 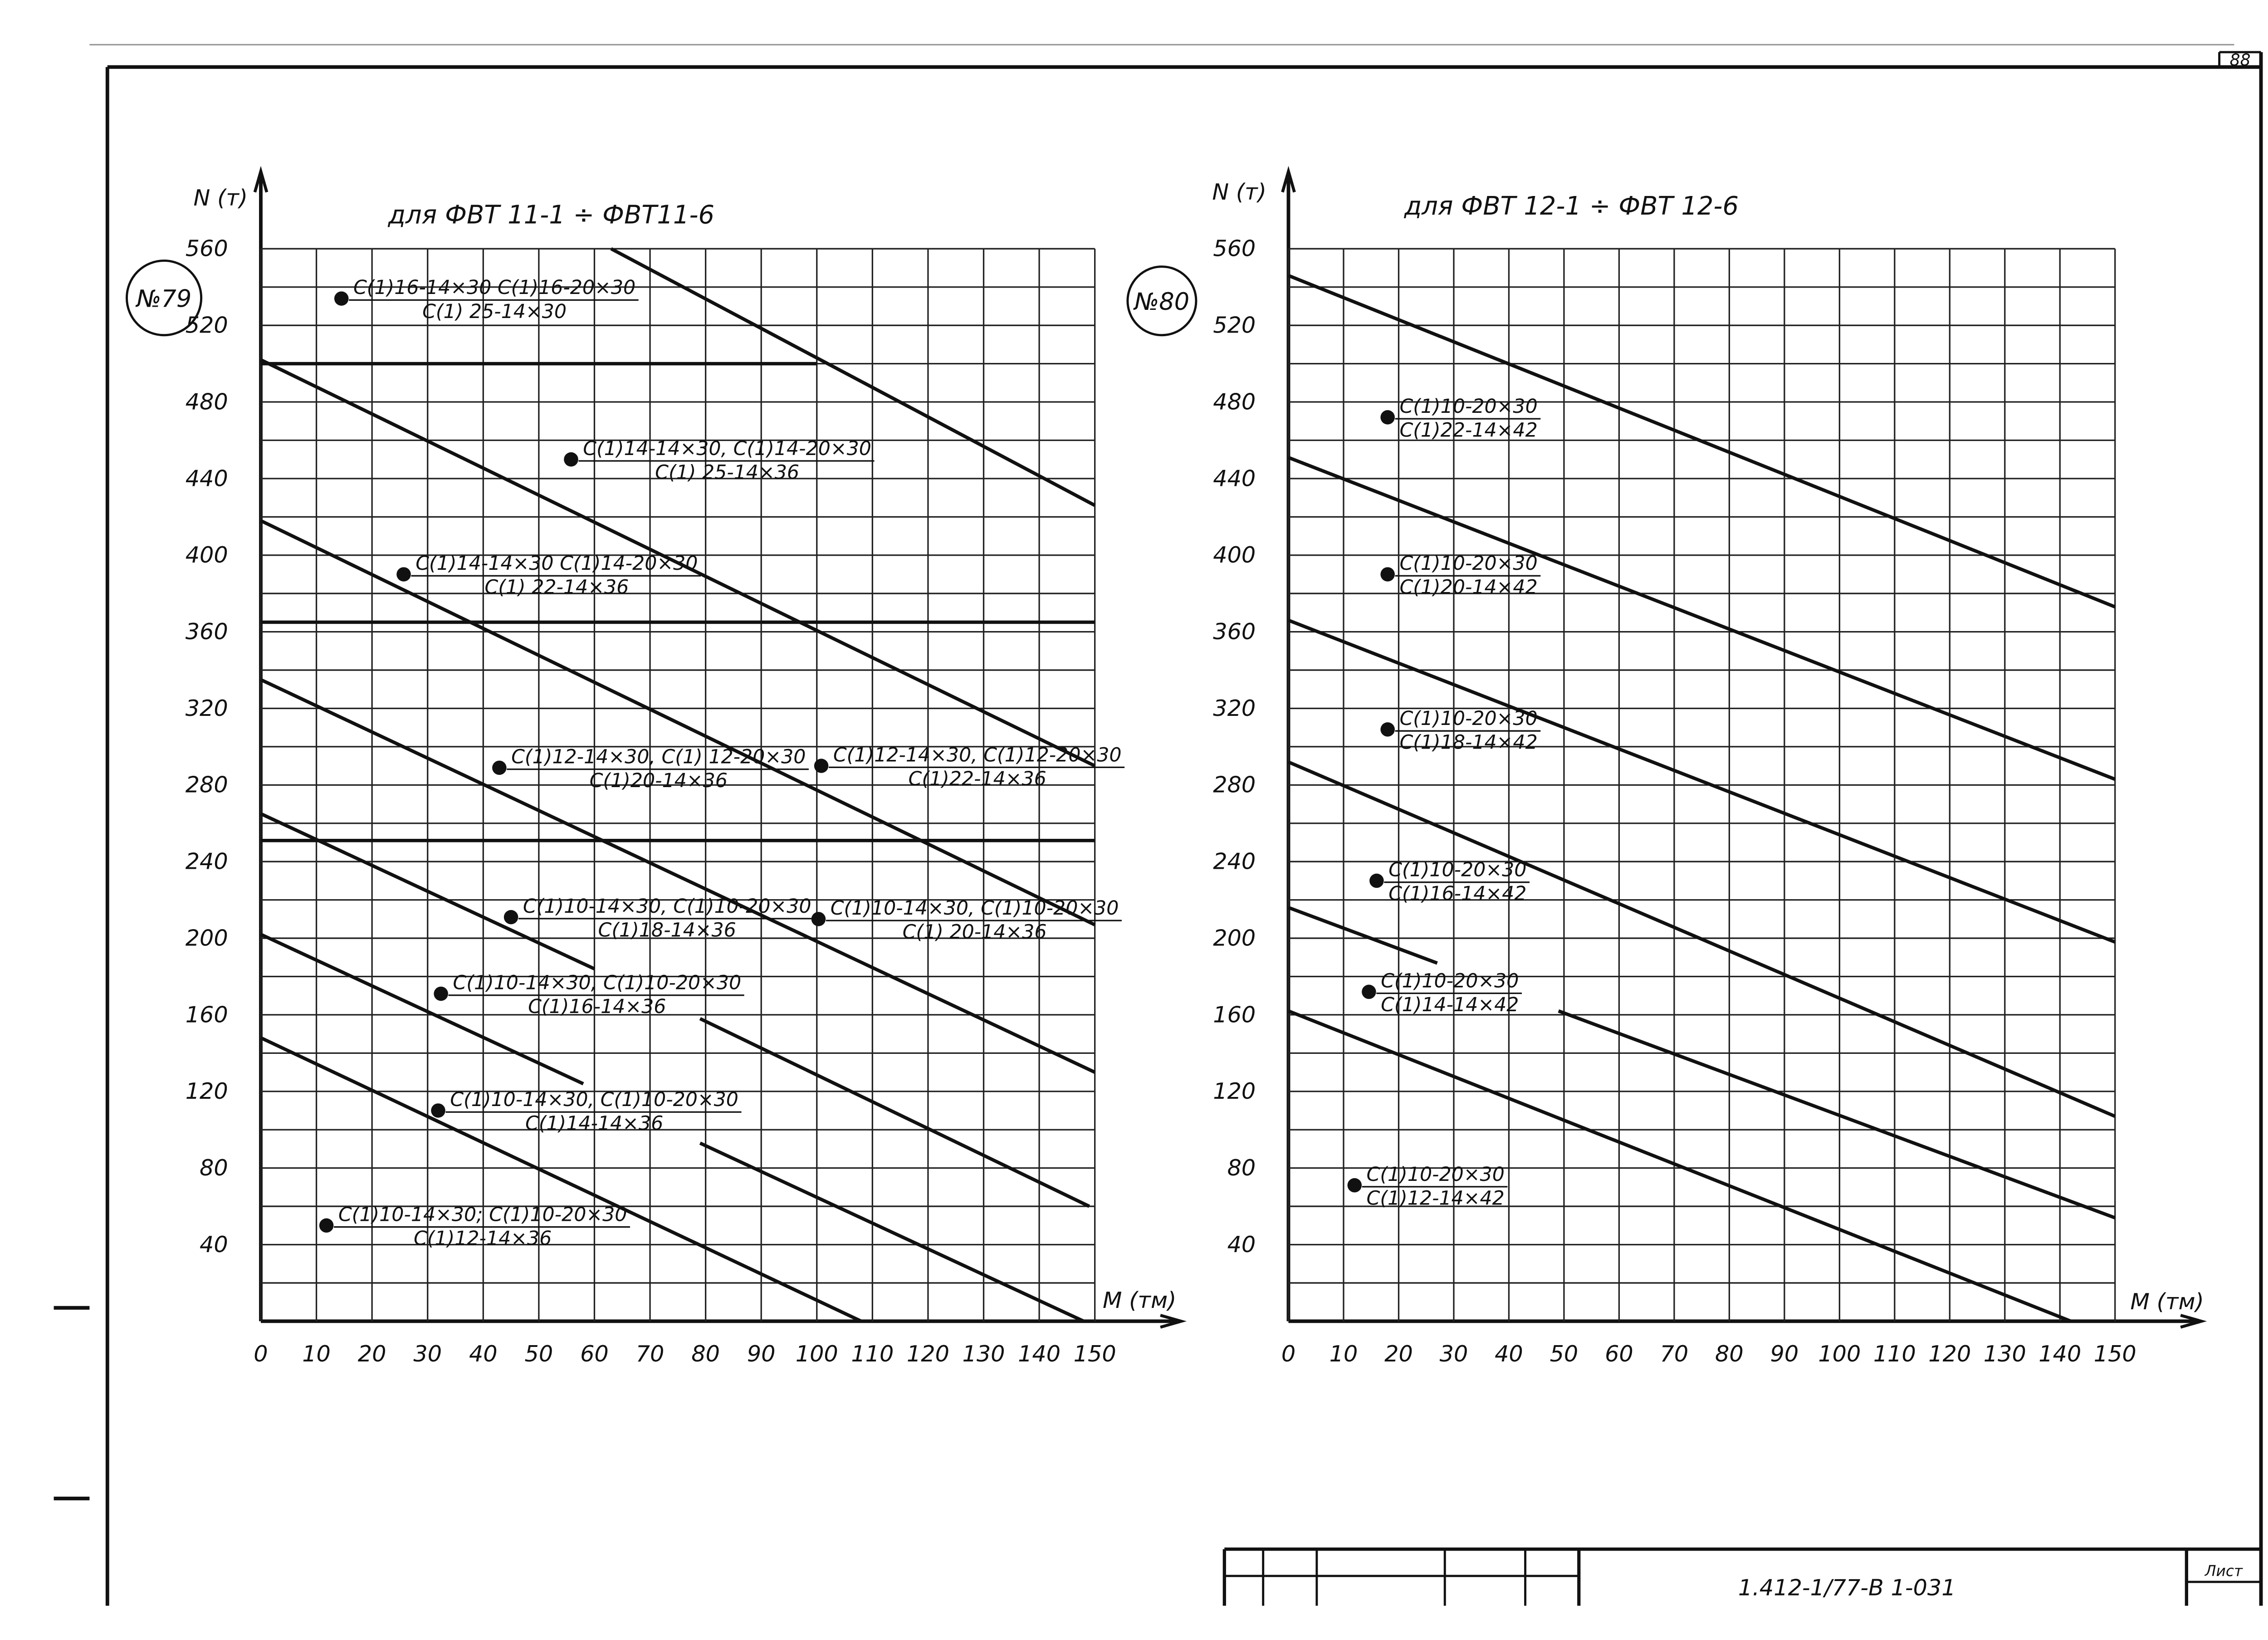 I want to click on chart-title: для ФВТ 12-1 ÷ ФВТ 12-6, so click(x=1572, y=206).